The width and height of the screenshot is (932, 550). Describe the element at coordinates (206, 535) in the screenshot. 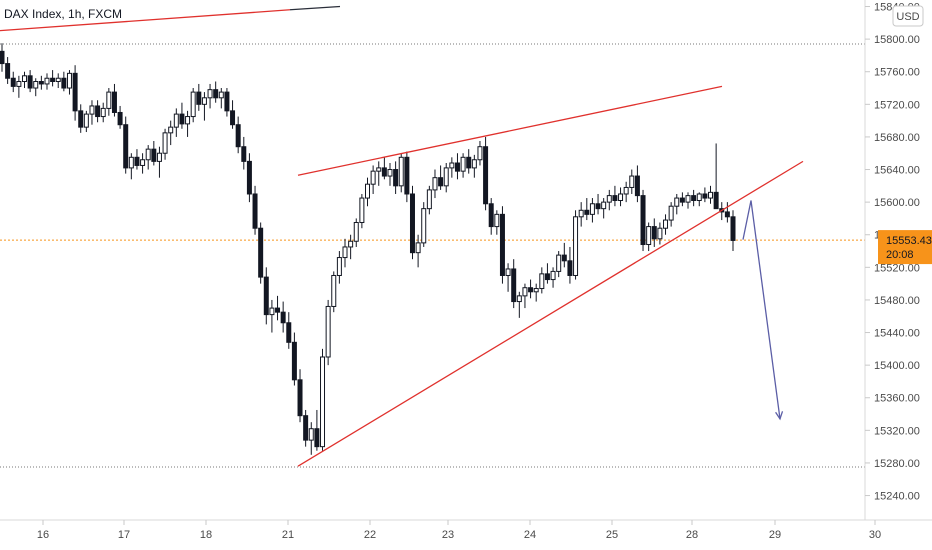

I see `x-tick-label: 18` at that location.